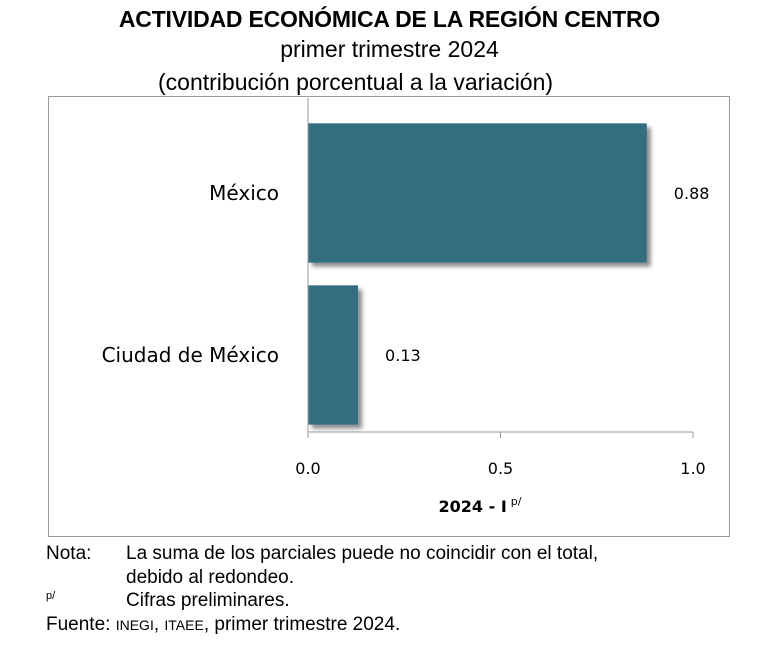 The image size is (779, 658). I want to click on chart-subtitle-units: (contribución porcentual a la variación), so click(356, 82).